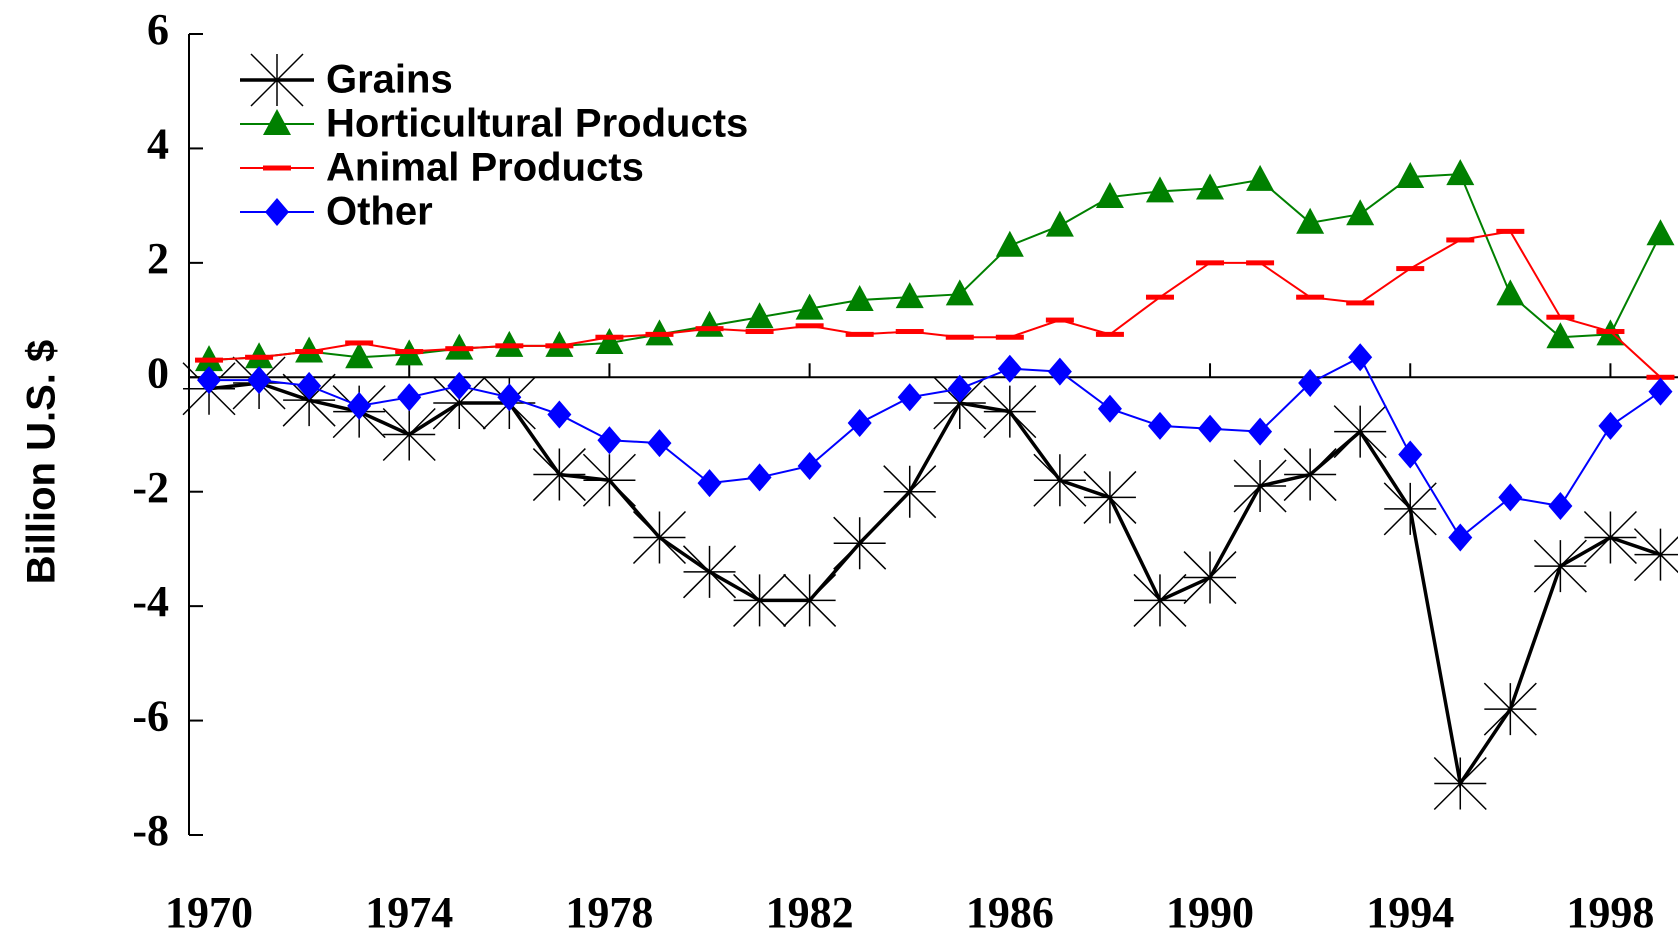  Describe the element at coordinates (158, 144) in the screenshot. I see `y-tick-label: 4` at that location.